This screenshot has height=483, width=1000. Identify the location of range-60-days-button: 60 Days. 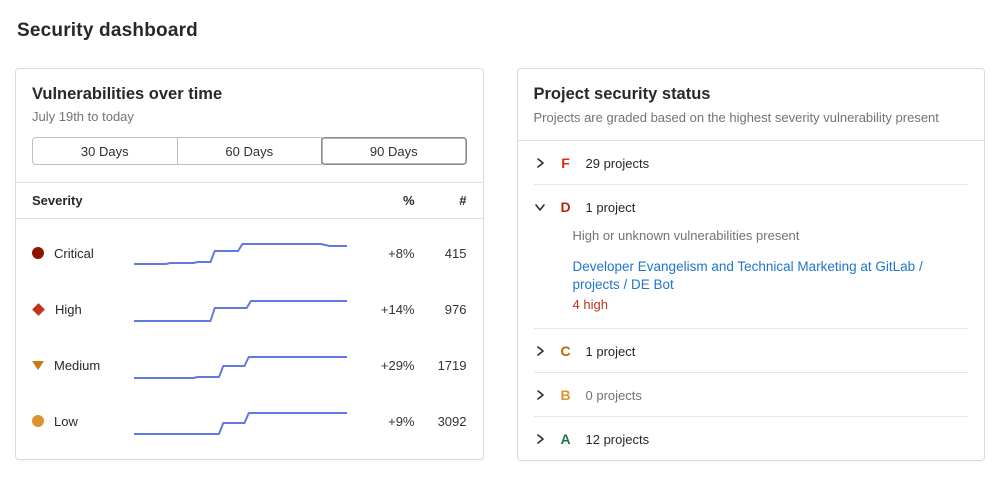
(249, 151).